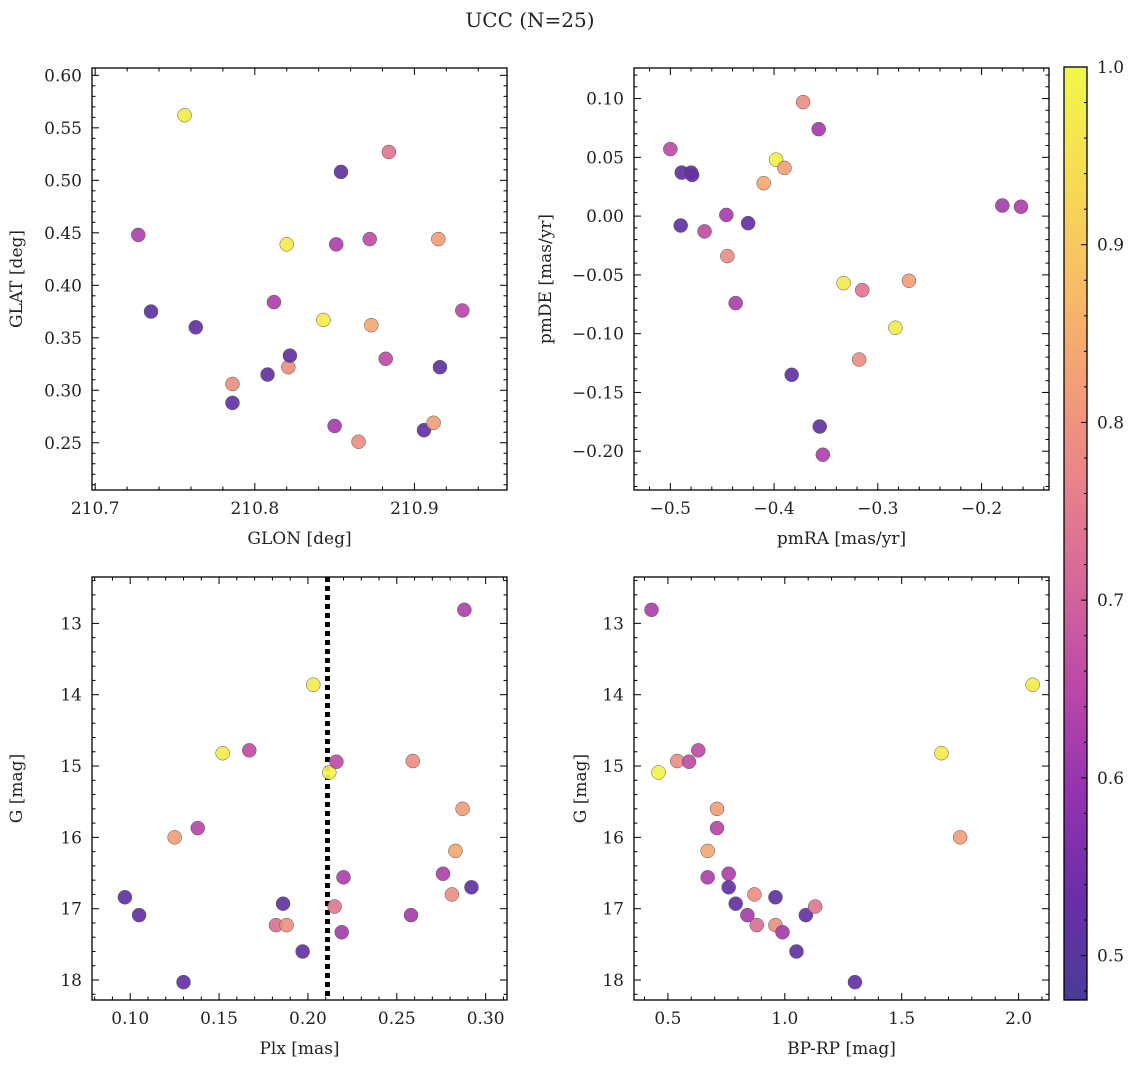  What do you see at coordinates (598, 452) in the screenshot?
I see `y-tick-label: −0.20` at bounding box center [598, 452].